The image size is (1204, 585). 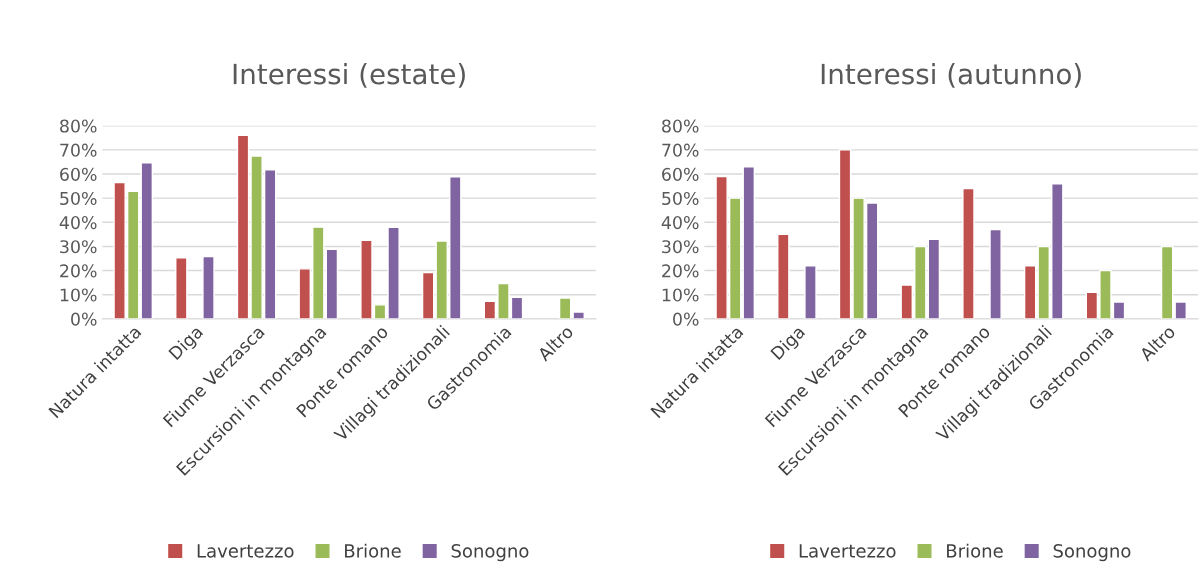 I want to click on chart-title: Interessi (estate), so click(x=349, y=75).